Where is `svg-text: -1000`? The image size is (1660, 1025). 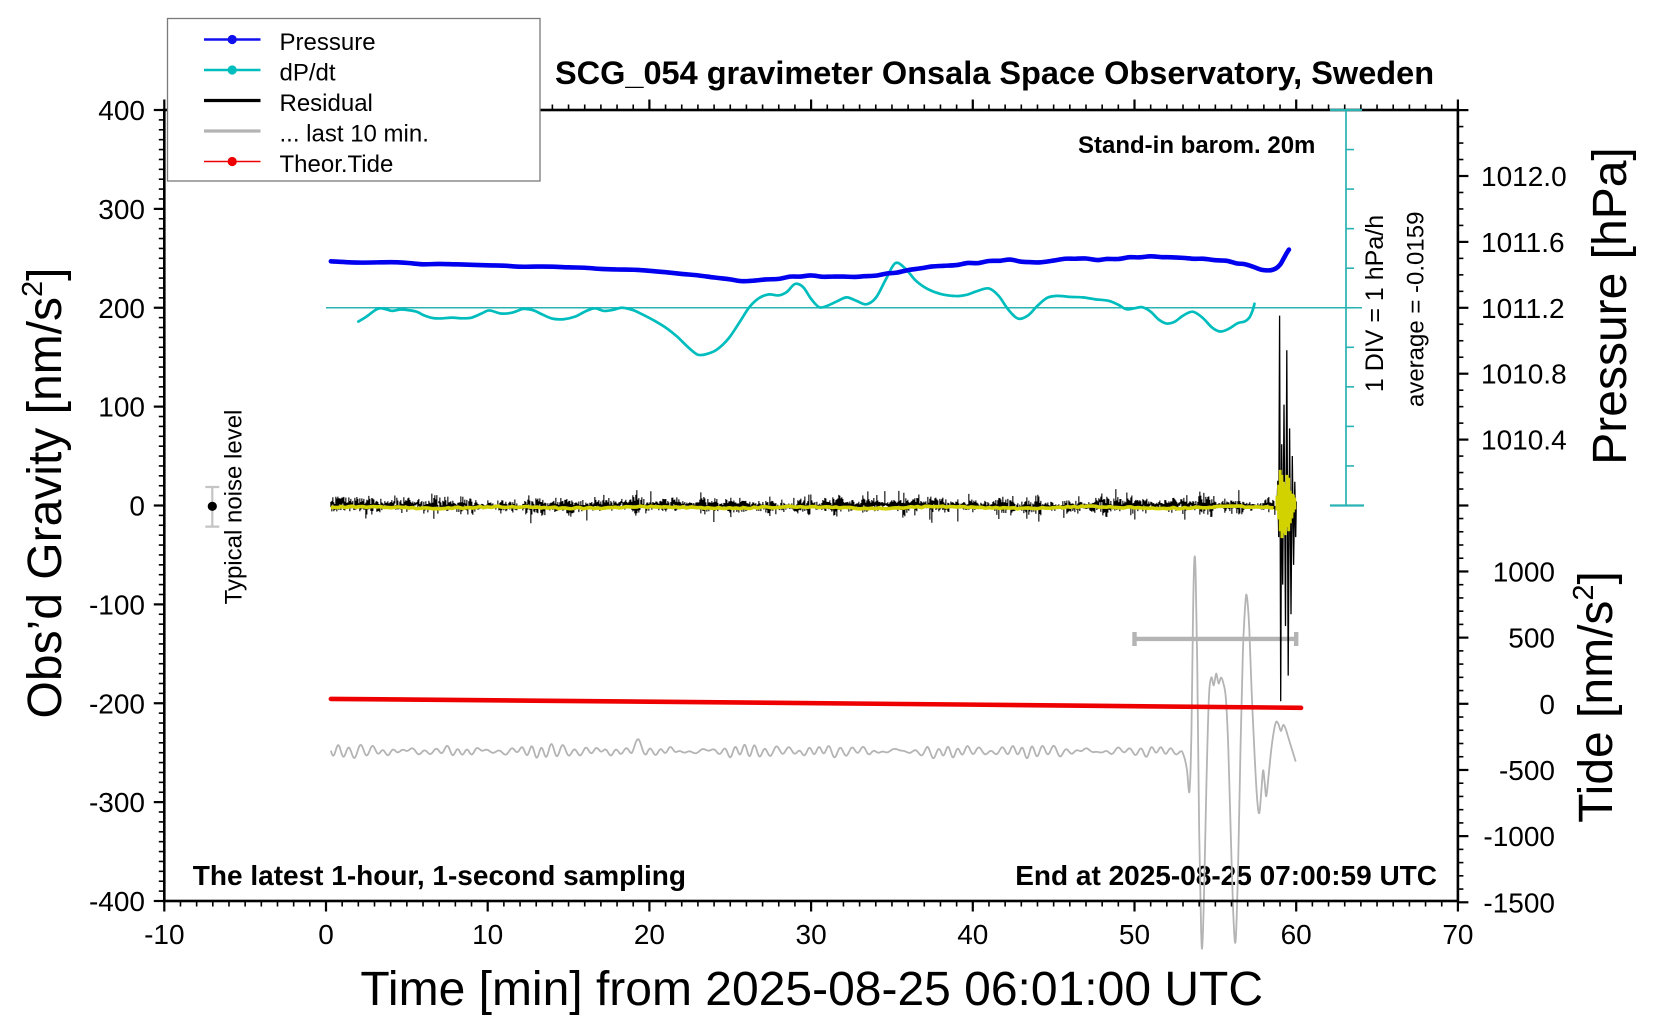
svg-text: -1000 is located at coordinates (1519, 836).